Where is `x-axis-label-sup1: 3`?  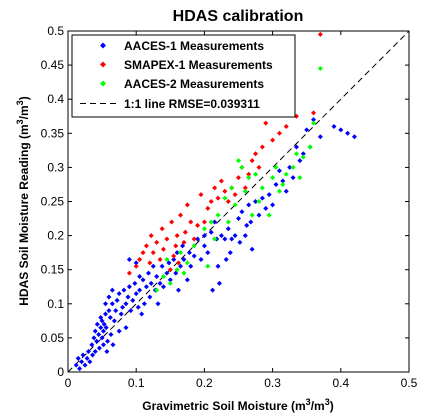
x-axis-label-sup1: 3 is located at coordinates (308, 402).